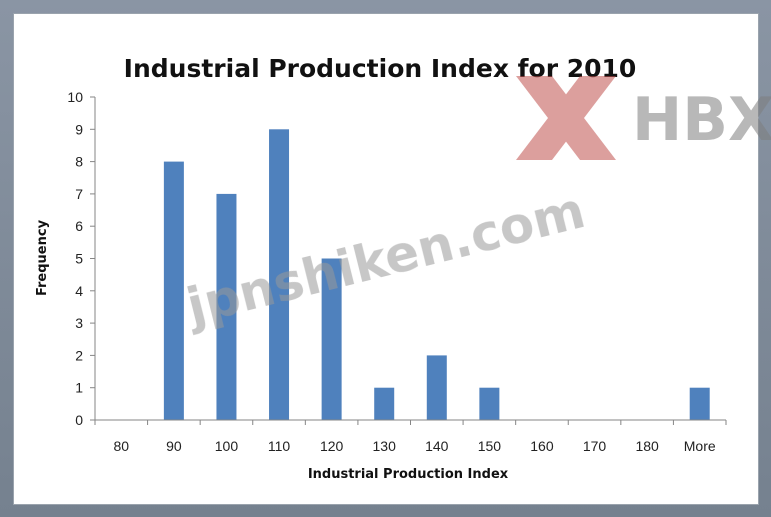 This screenshot has width=771, height=517. Describe the element at coordinates (79, 129) in the screenshot. I see `y-tick-label: 9` at that location.